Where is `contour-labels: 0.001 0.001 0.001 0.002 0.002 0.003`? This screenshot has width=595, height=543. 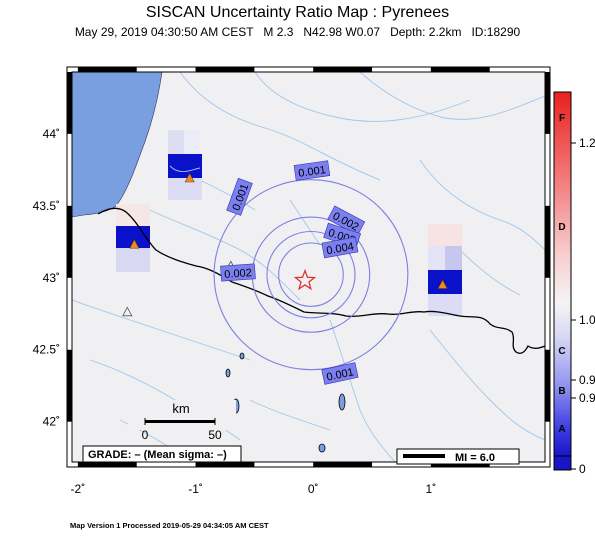
contour-labels: 0.001 0.001 0.001 0.002 0.002 0.003 is located at coordinates (293, 272).